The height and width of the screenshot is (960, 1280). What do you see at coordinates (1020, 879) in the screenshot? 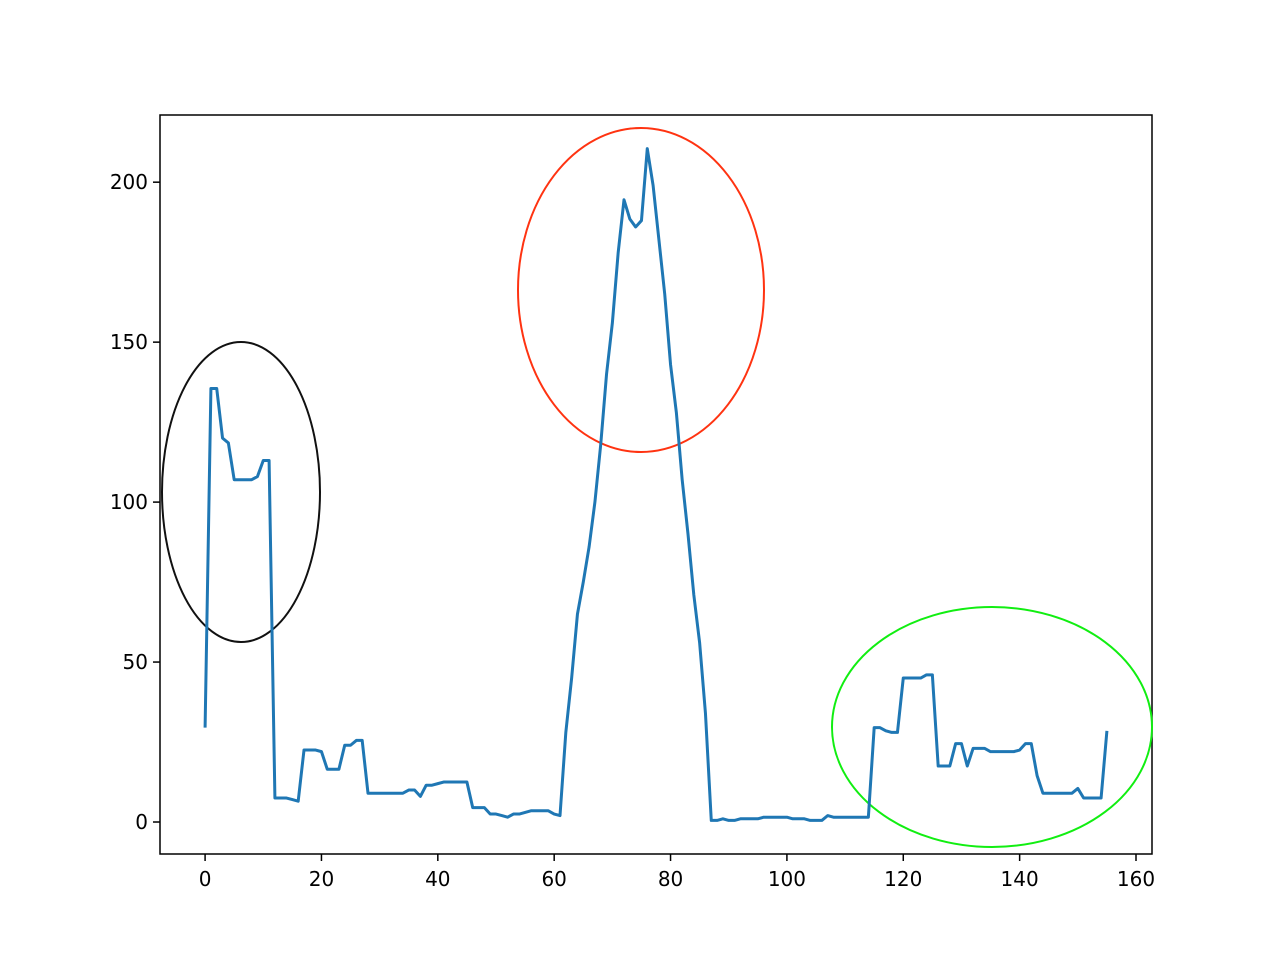
I see `x-tick-label: 140` at bounding box center [1020, 879].